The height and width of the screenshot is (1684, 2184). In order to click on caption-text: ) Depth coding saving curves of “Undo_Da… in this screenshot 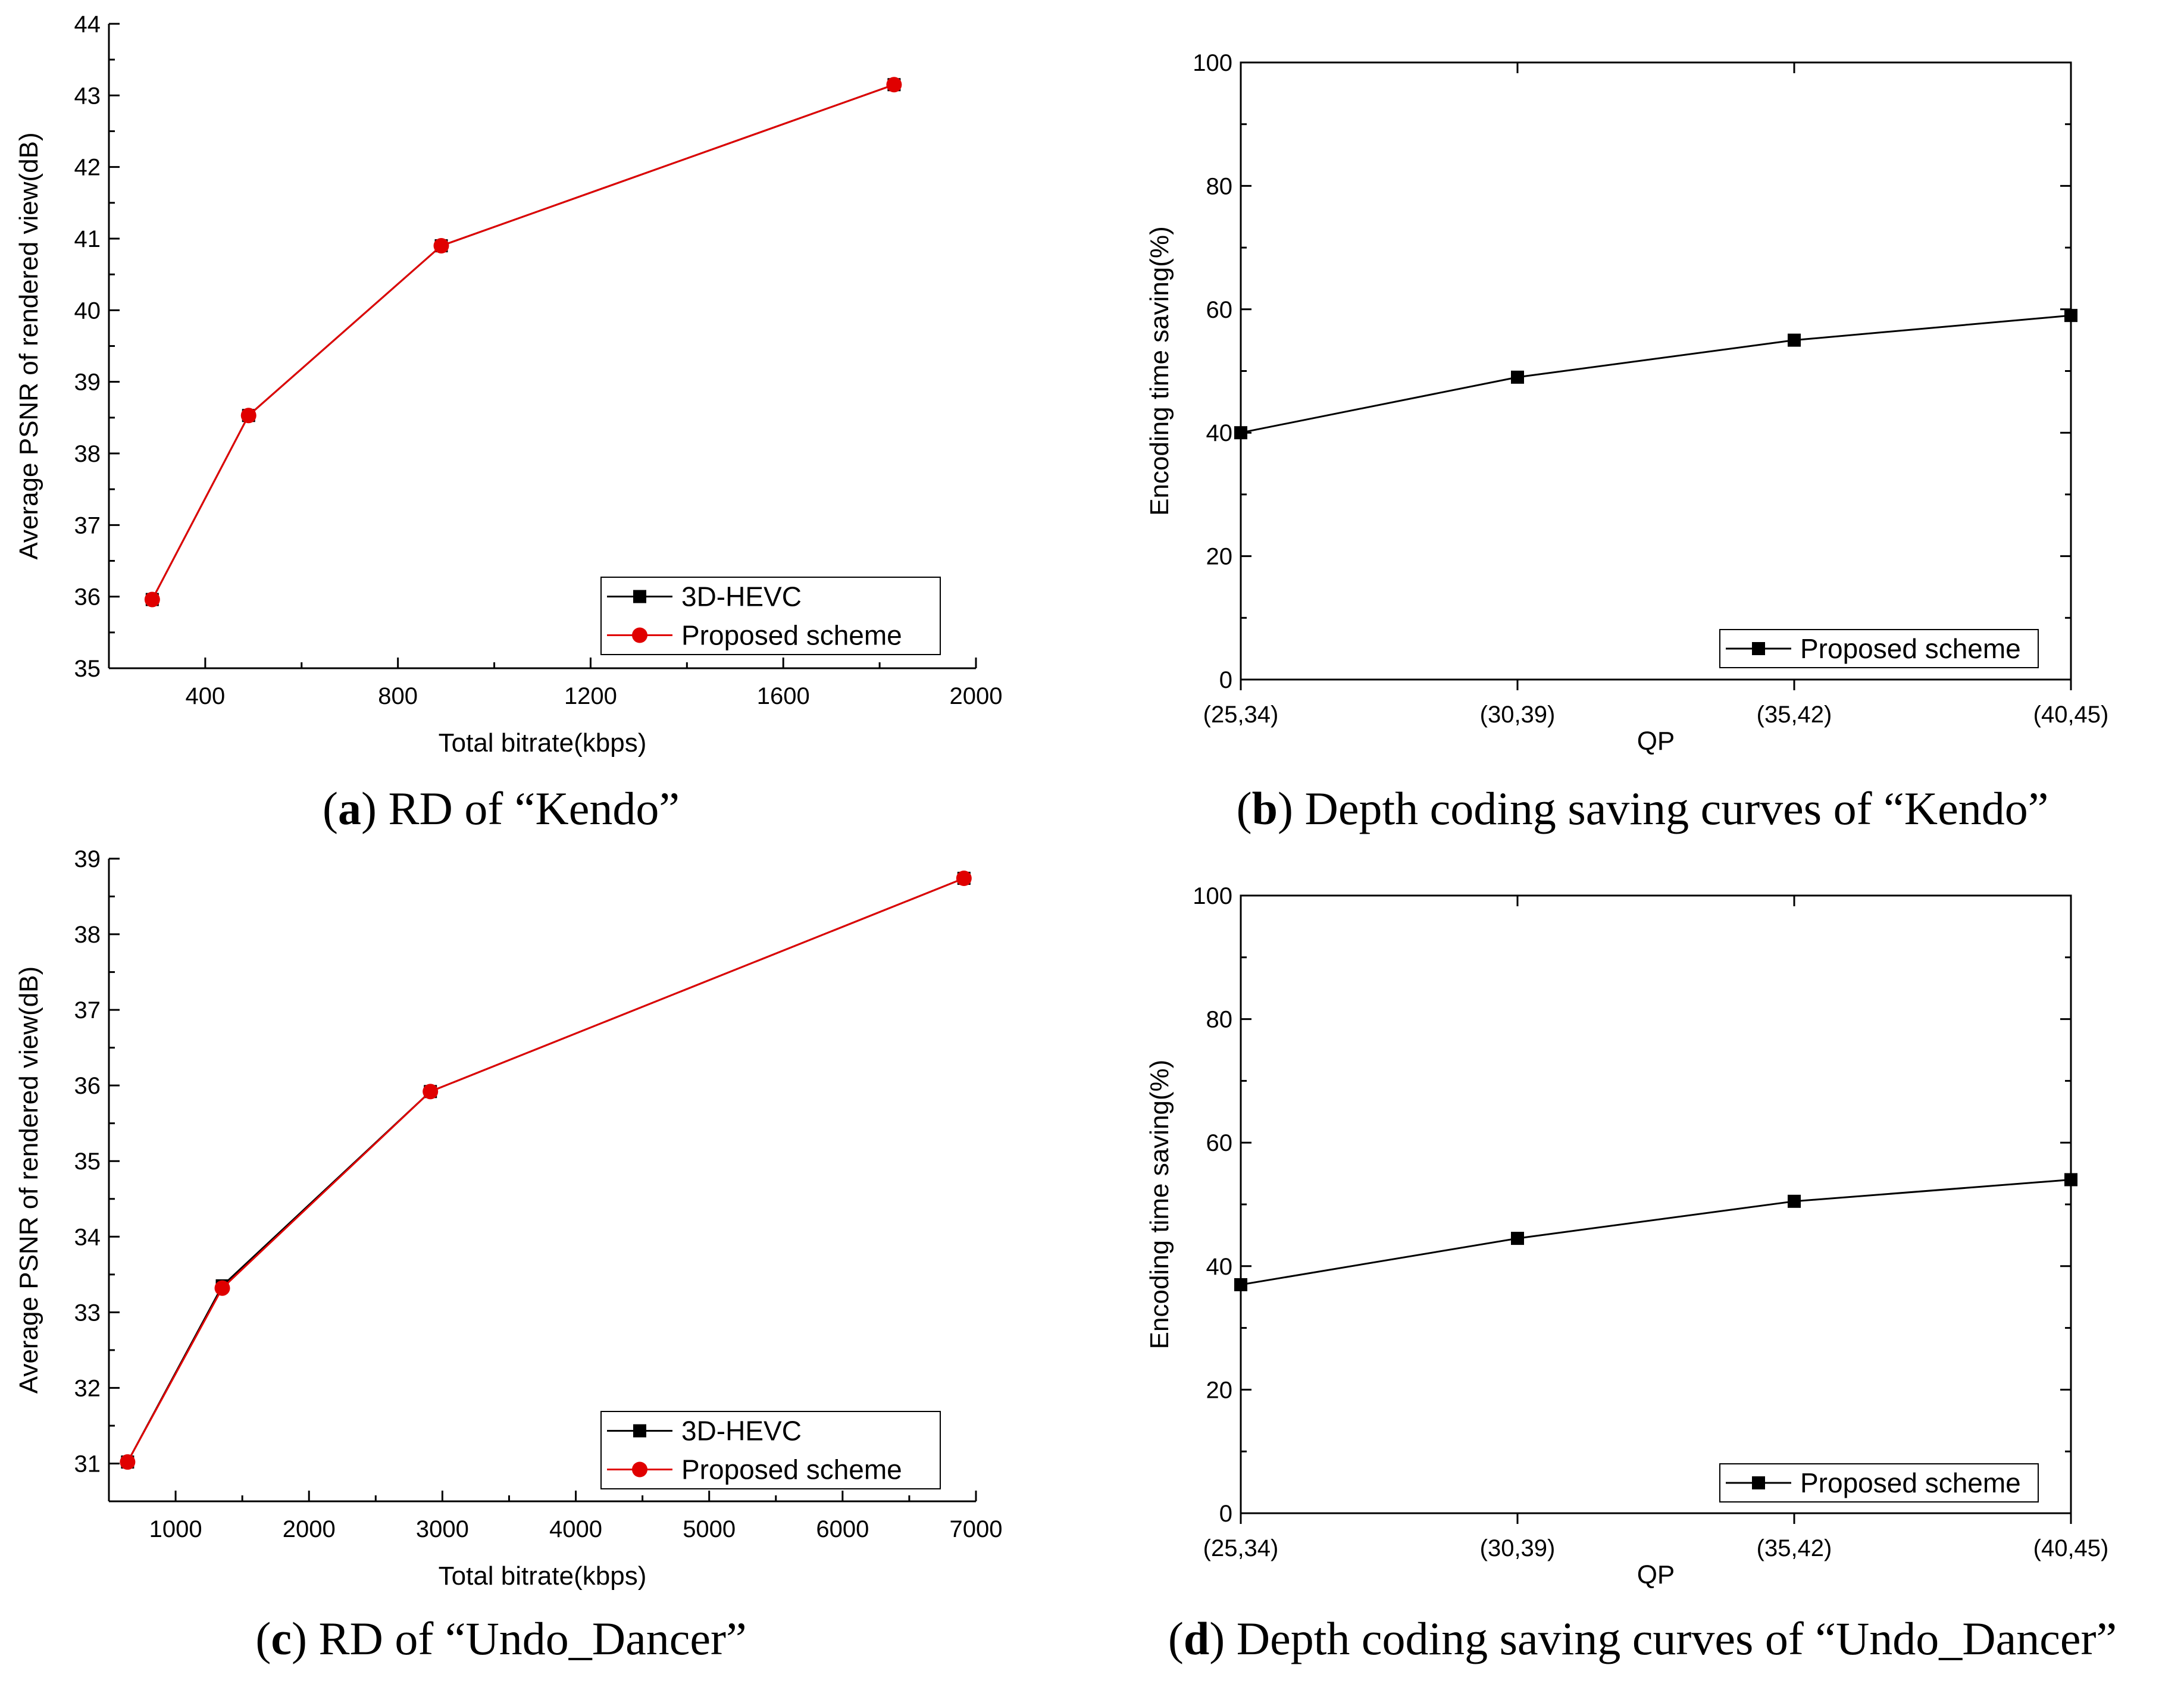, I will do `click(1663, 1639)`.